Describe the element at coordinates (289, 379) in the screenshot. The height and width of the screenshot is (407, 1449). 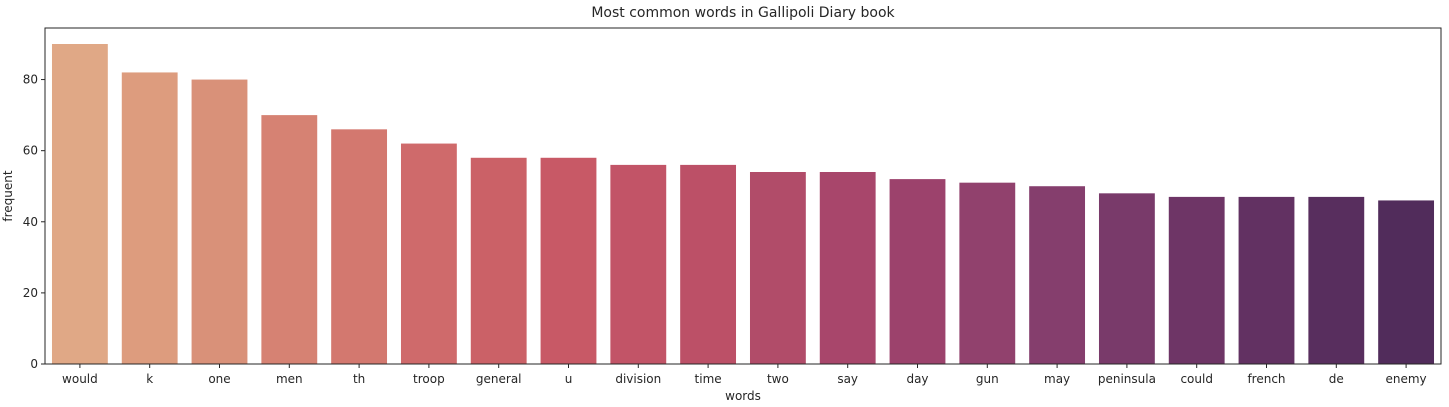
I see `x-tick-label: men` at that location.